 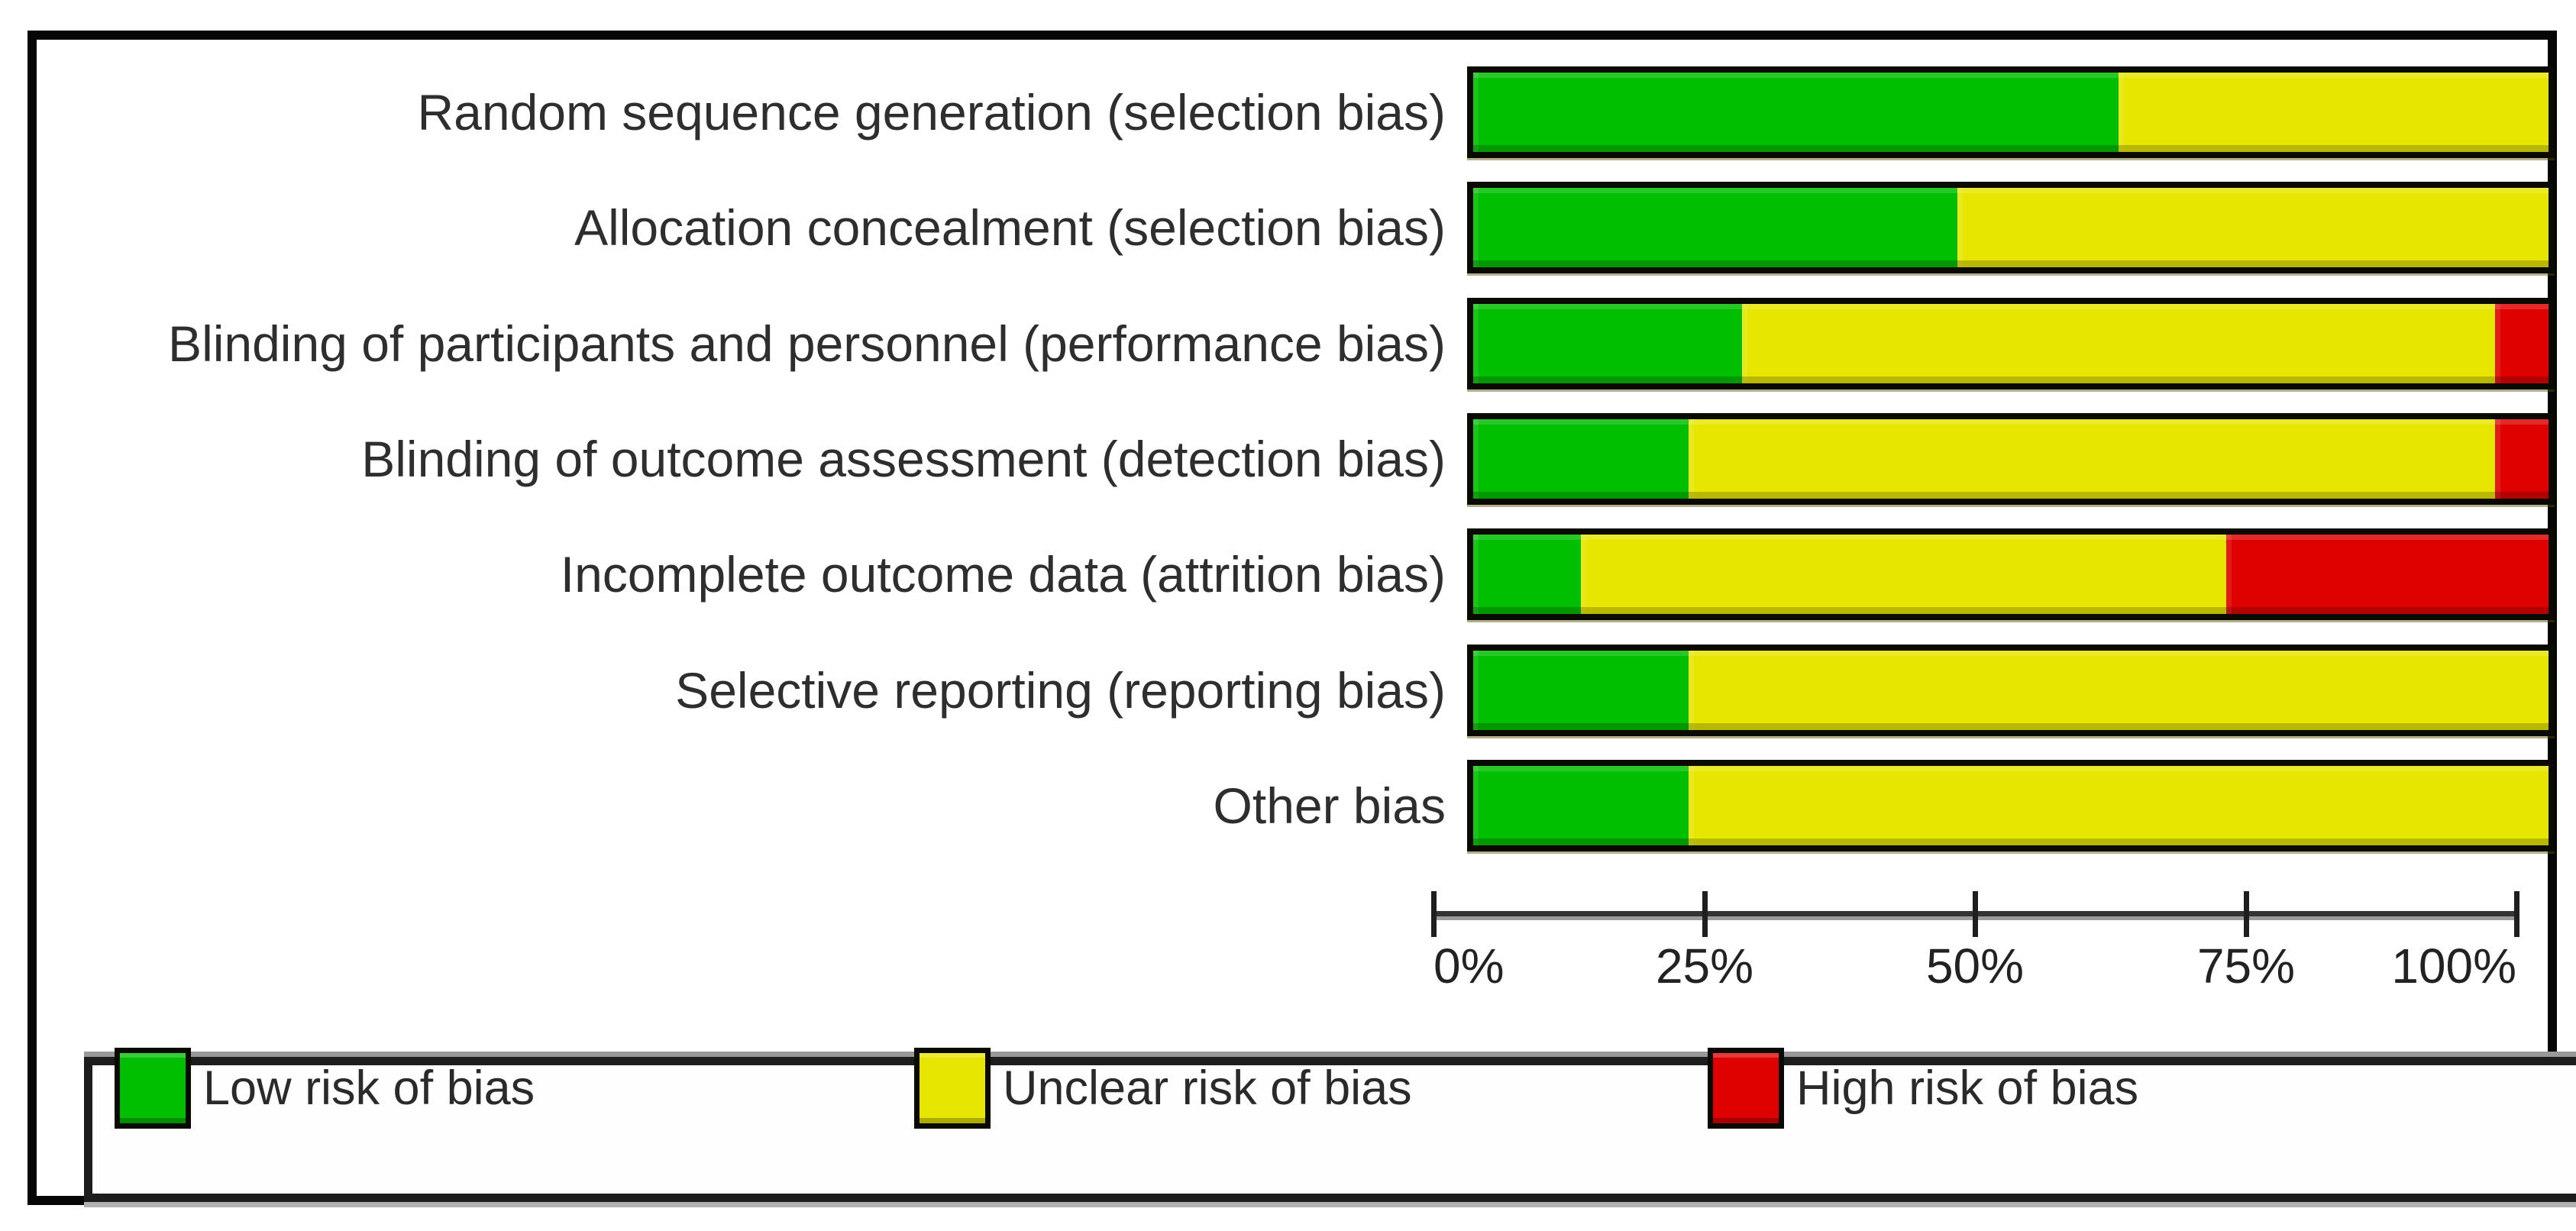 I want to click on legend-item: Low risk of bias, so click(x=325, y=1088).